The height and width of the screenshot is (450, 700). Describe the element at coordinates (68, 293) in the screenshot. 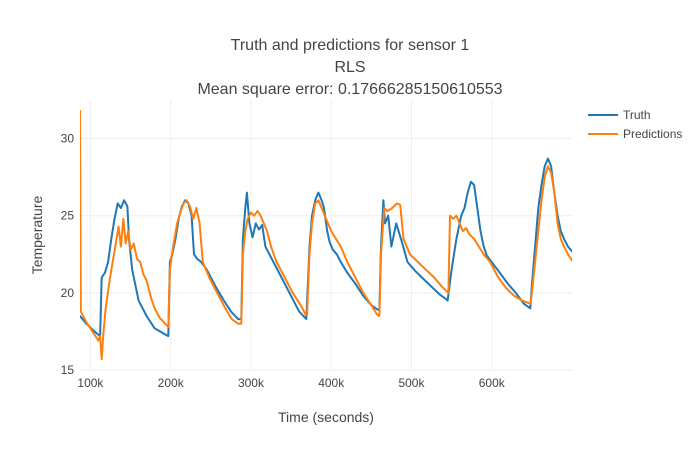

I see `y-tick-label: 20` at that location.